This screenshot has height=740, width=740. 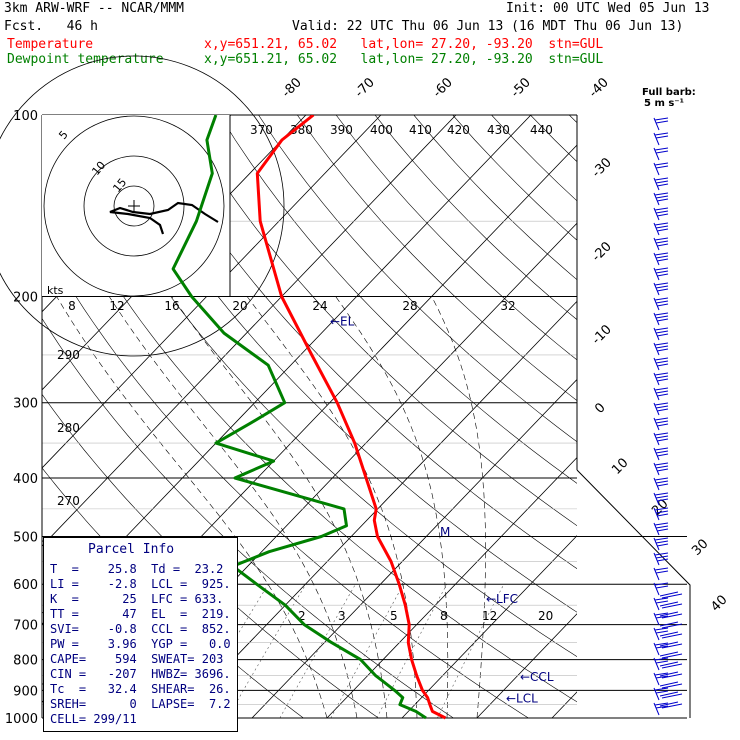 I want to click on mixing-ratio-label: 5, so click(x=394, y=616).